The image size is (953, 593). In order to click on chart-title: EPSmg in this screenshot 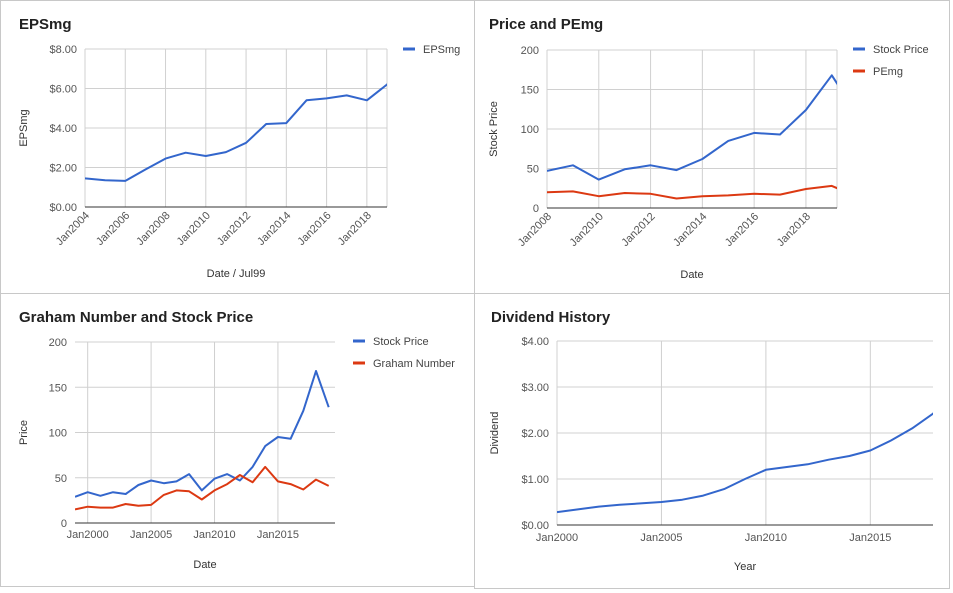, I will do `click(45, 24)`.